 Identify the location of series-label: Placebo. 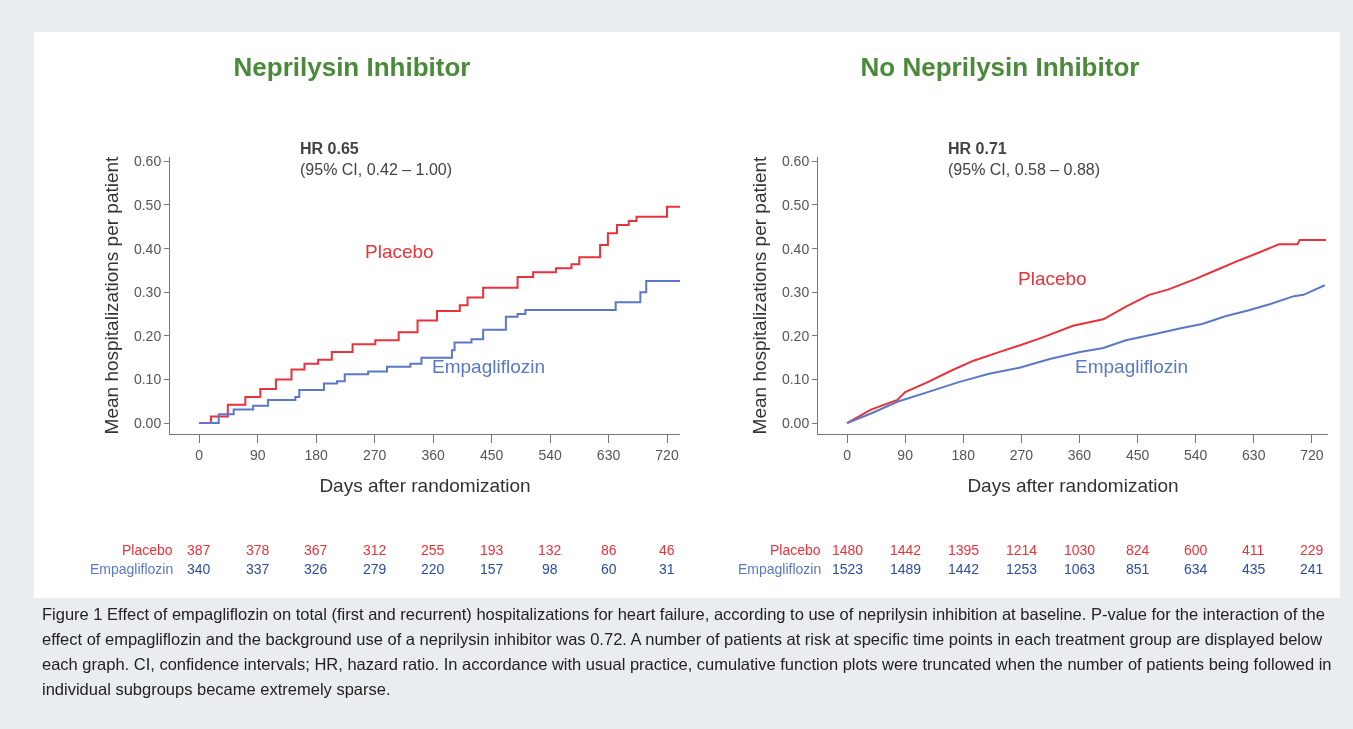
(1052, 278).